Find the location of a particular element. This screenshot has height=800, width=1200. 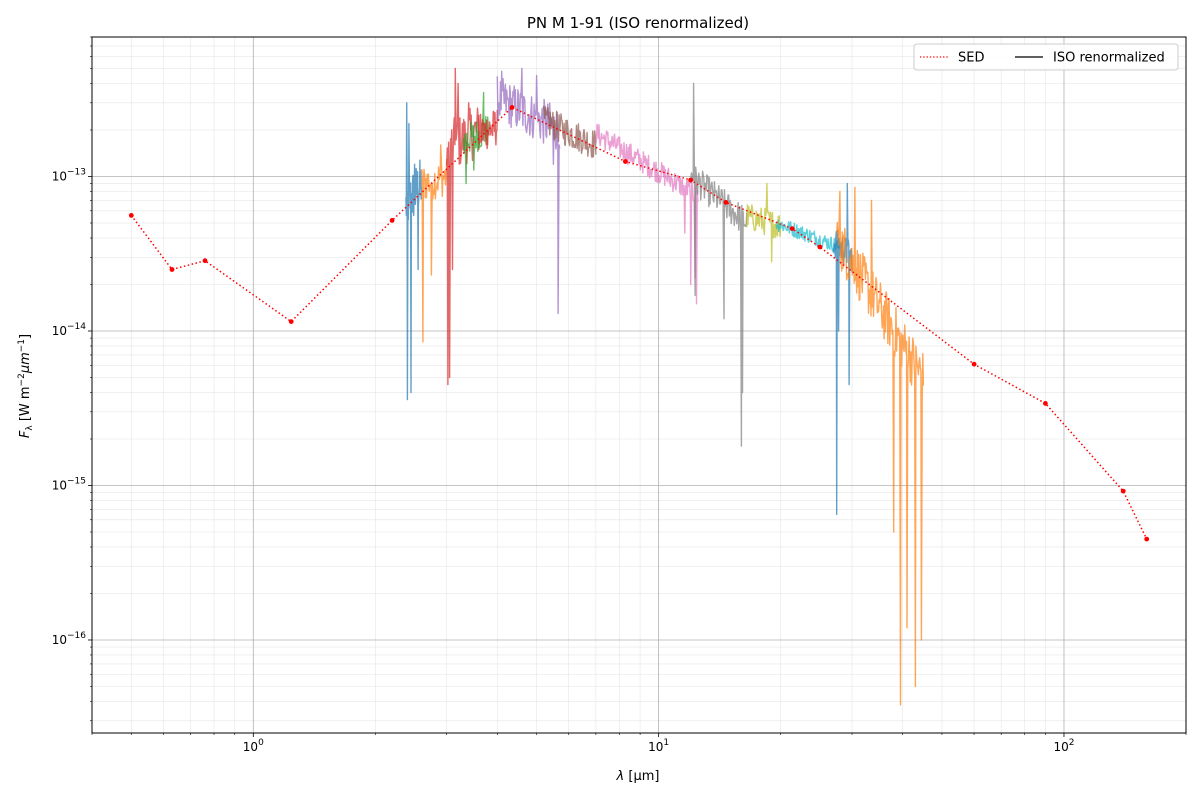

y-tick-label-exp: −16 is located at coordinates (76, 636).